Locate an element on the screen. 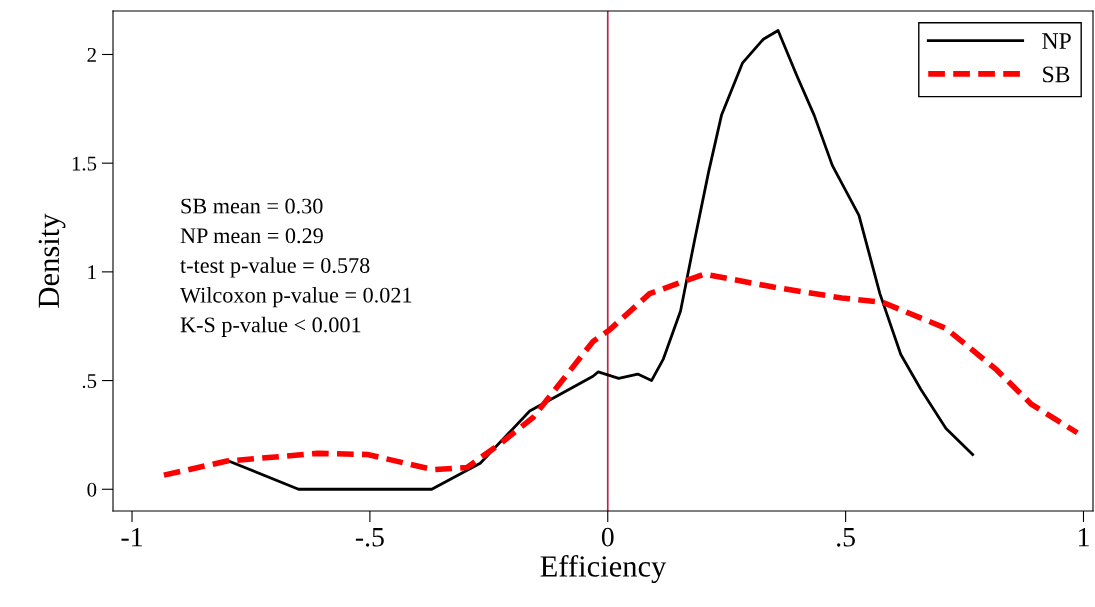 This screenshot has width=1095, height=607. y-tick-label: 2 is located at coordinates (91, 54).